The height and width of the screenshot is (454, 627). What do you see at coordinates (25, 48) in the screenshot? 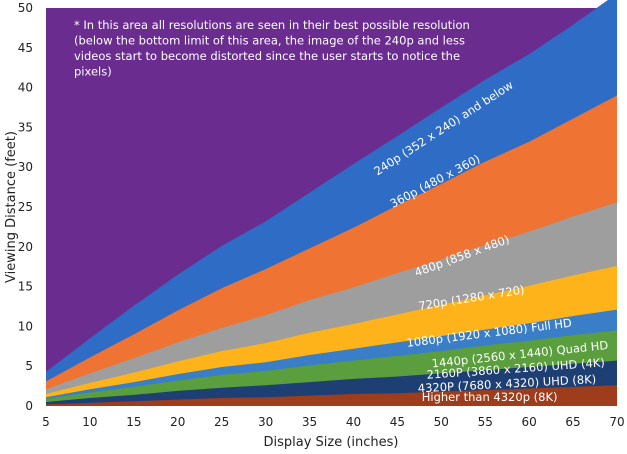
I see `y-tick-label: 45` at bounding box center [25, 48].